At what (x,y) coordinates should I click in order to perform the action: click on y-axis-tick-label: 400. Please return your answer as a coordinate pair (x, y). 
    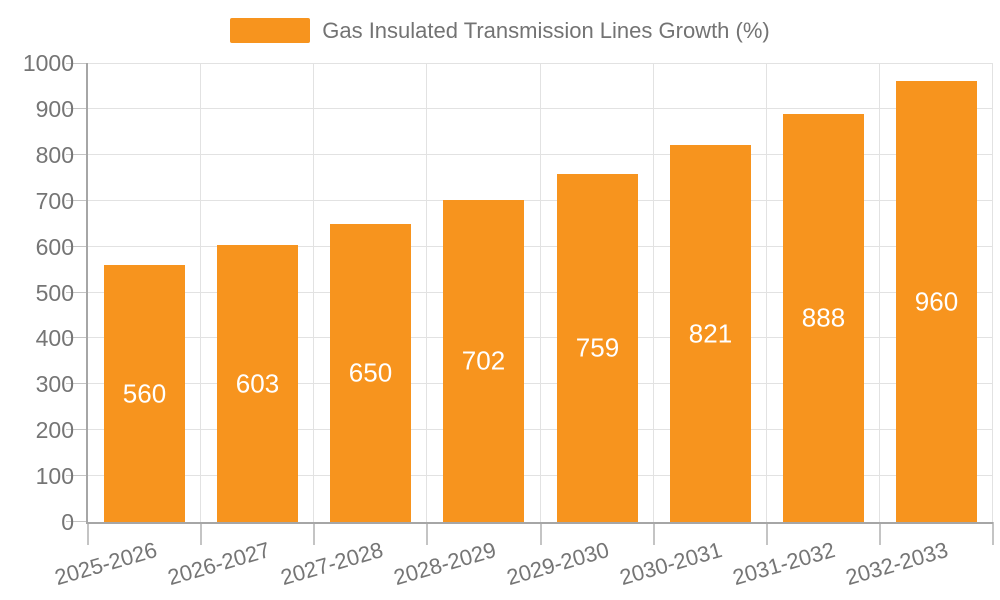
    Looking at the image, I should click on (54, 338).